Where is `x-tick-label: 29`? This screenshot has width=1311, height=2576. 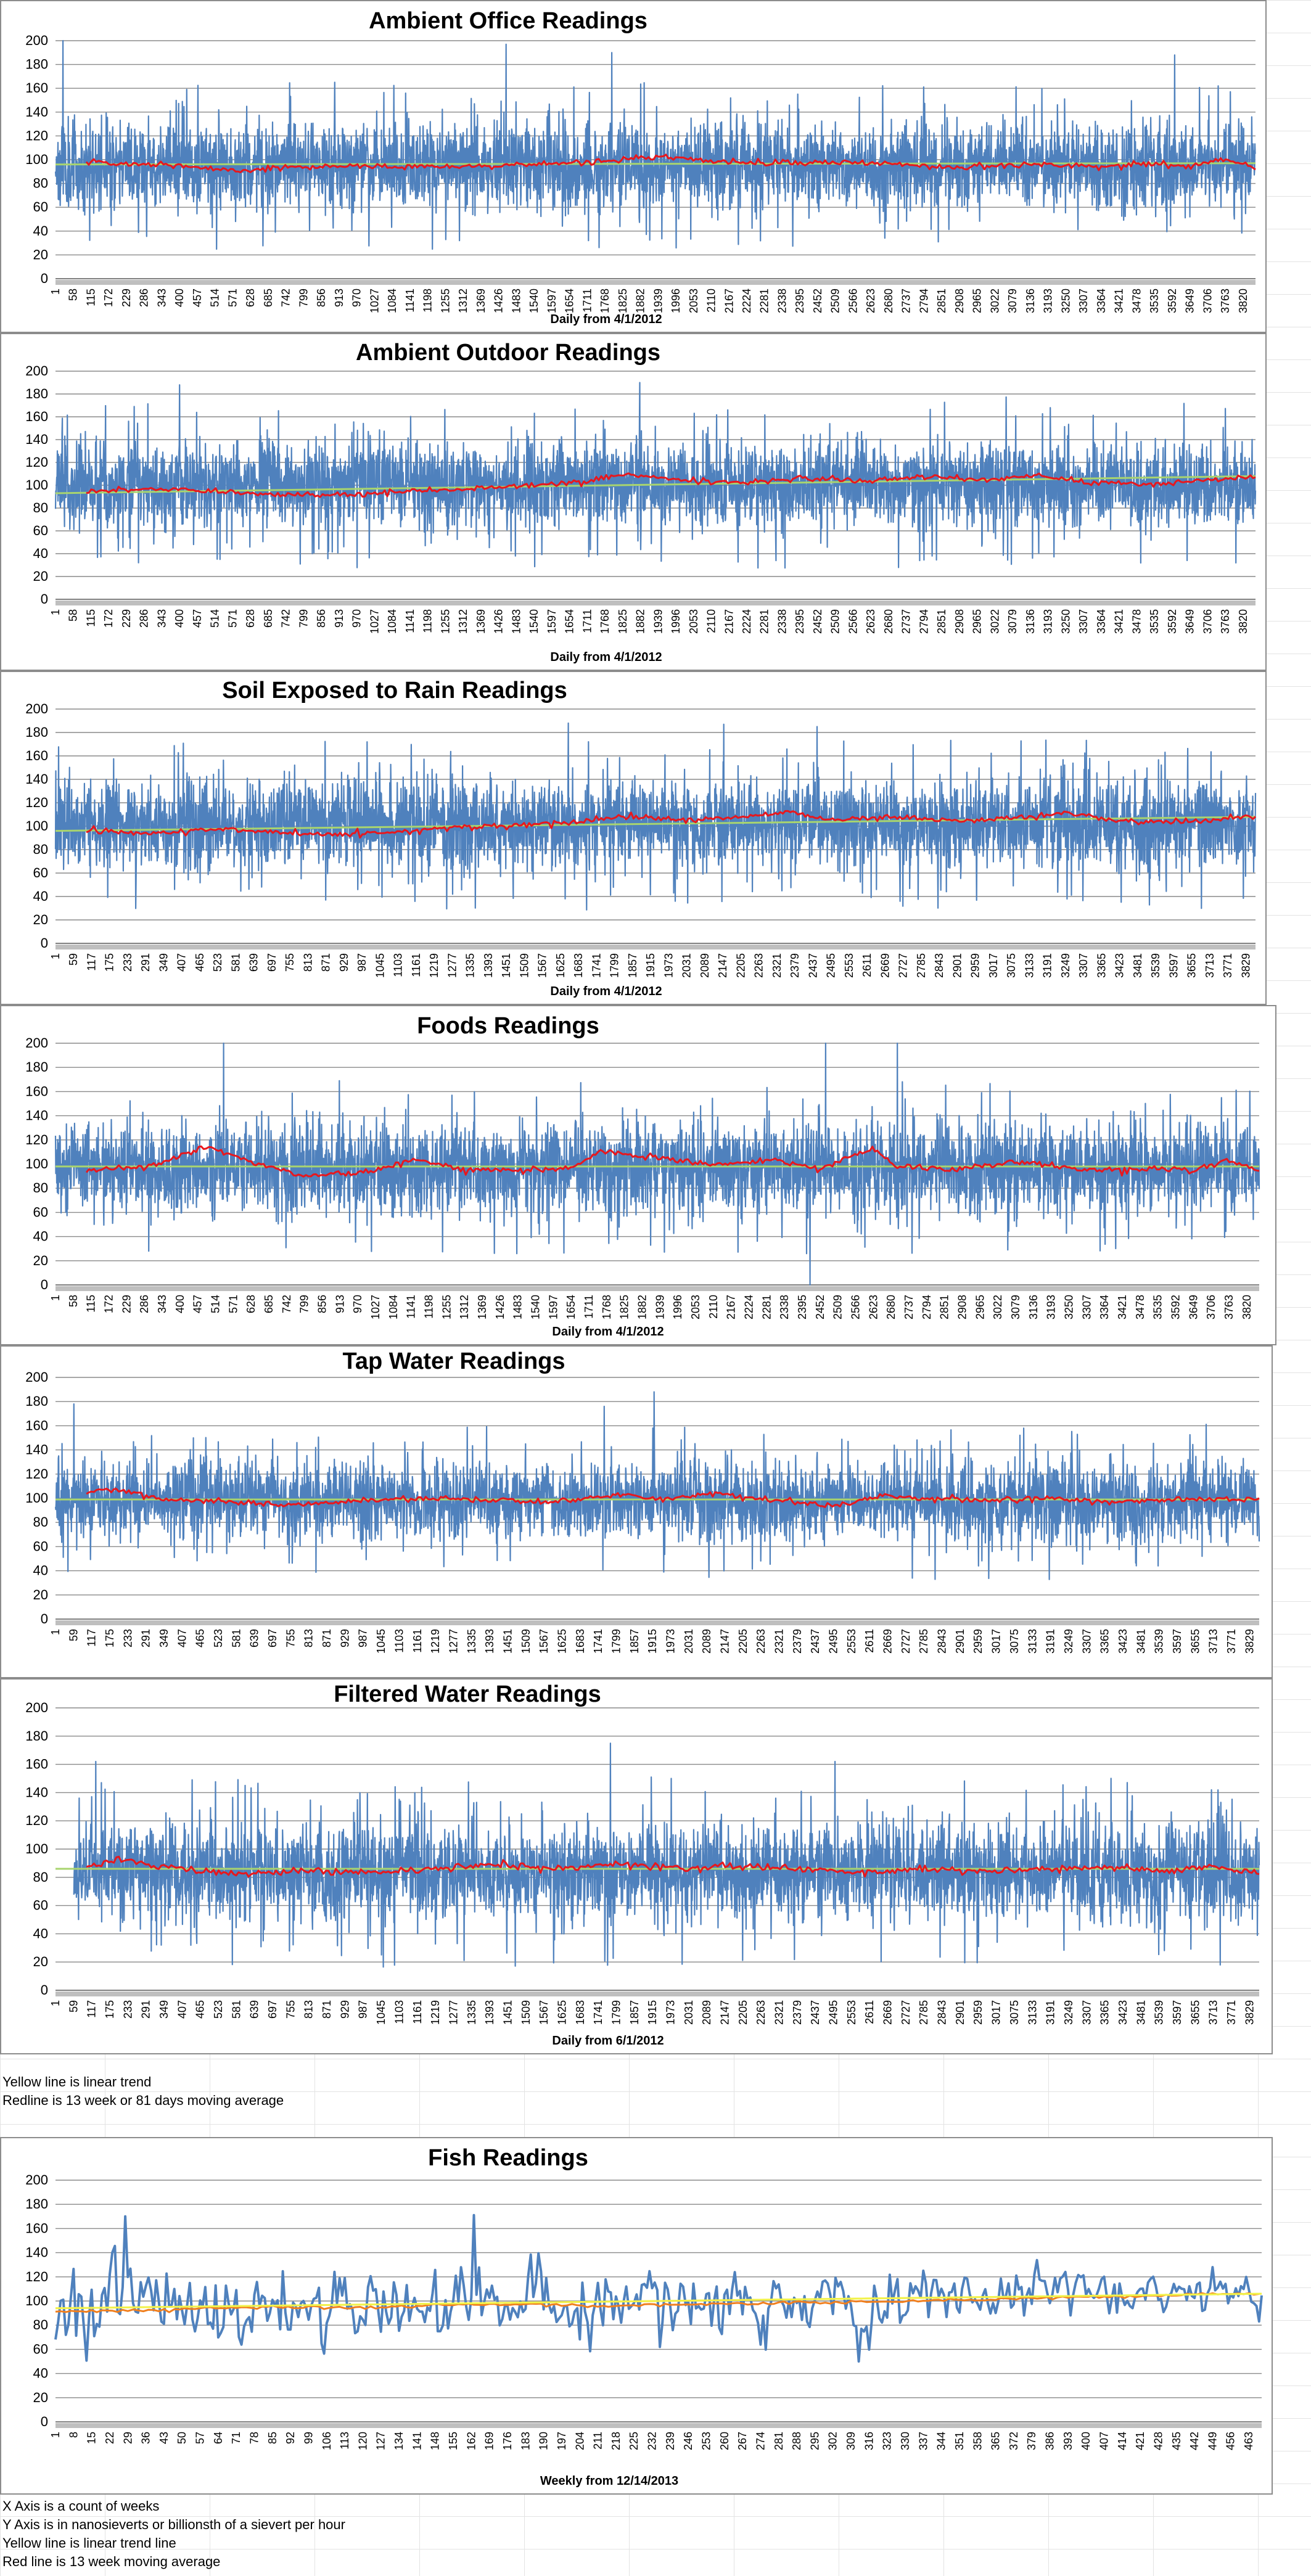
x-tick-label: 29 is located at coordinates (128, 2438).